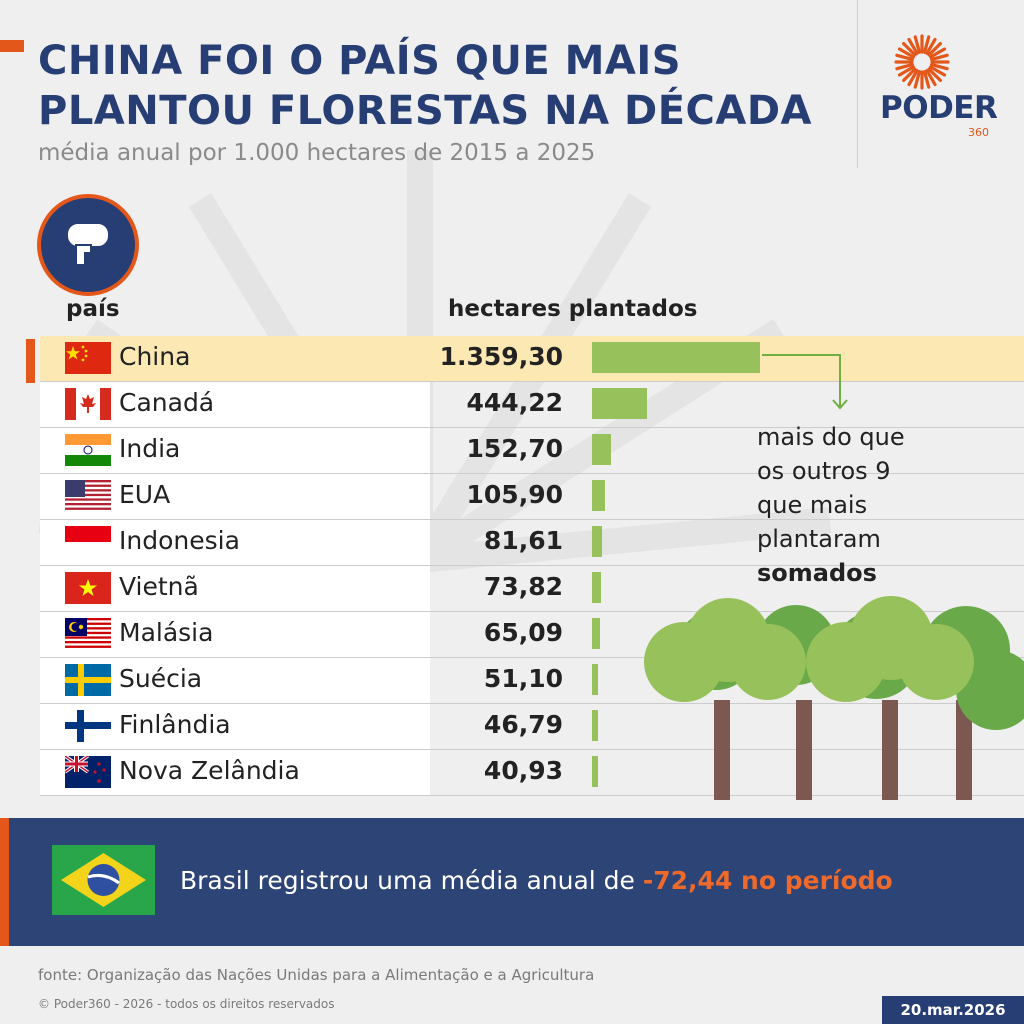 Image resolution: width=1024 pixels, height=1024 pixels. What do you see at coordinates (209, 770) in the screenshot?
I see `country-name: Nova Zelândia` at bounding box center [209, 770].